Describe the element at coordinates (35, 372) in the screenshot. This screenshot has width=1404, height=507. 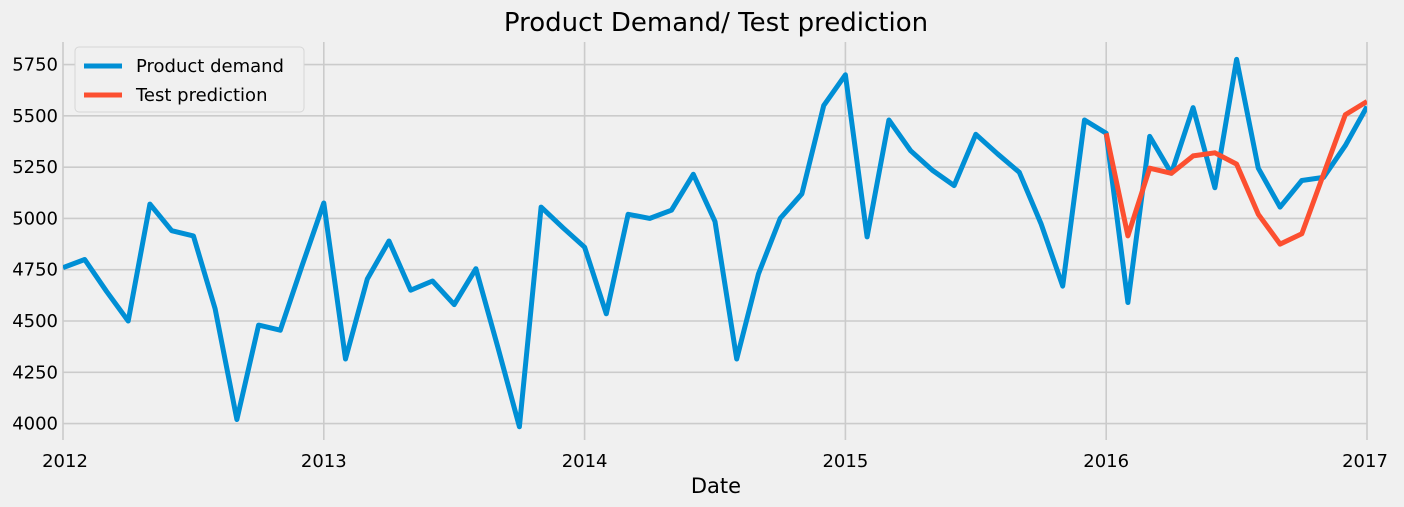
I see `y-tick-label: 4250` at that location.